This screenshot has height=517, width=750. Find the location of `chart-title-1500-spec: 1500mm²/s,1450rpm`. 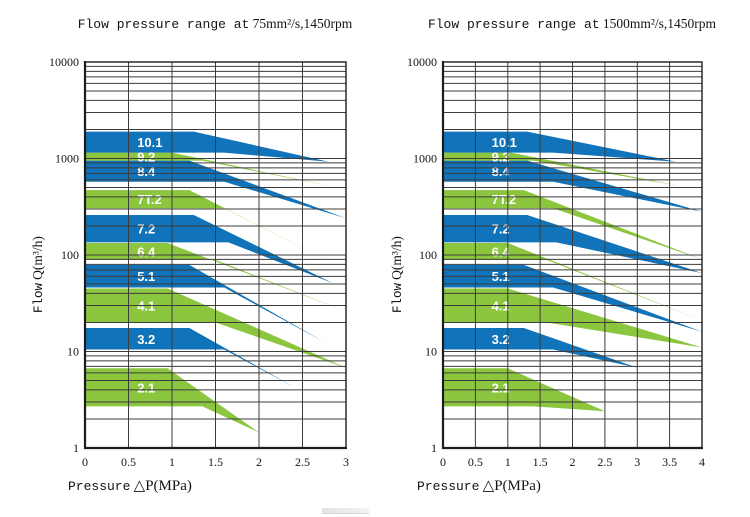

chart-title-1500-spec: 1500mm²/s,1450rpm is located at coordinates (659, 23).